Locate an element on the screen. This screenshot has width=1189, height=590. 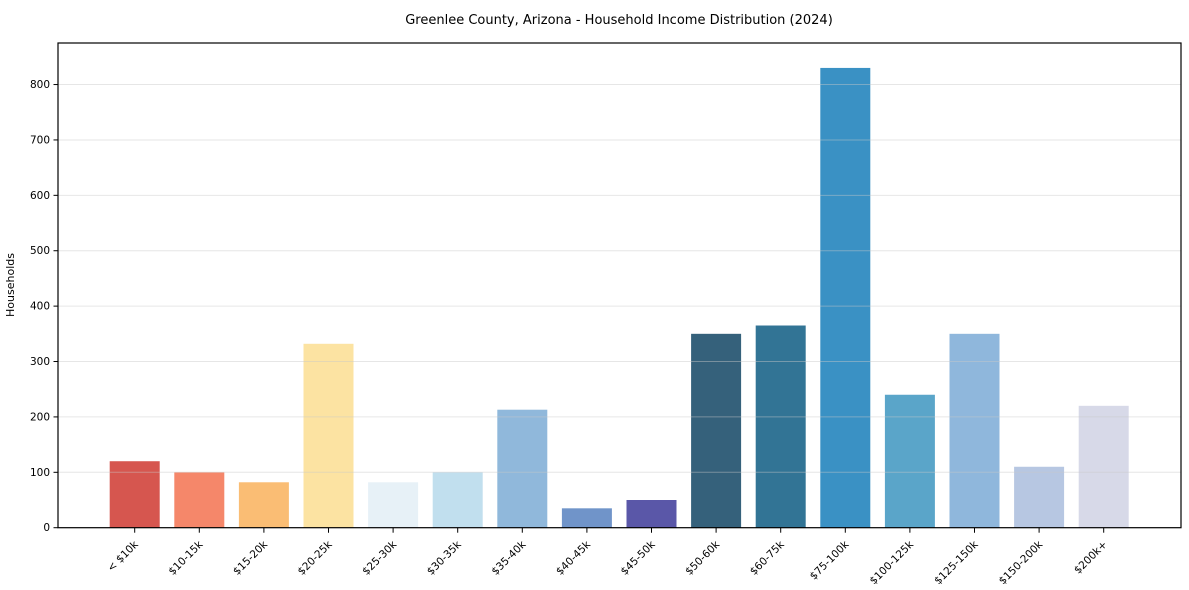
x-tick-label-$40-45k: $40-45k is located at coordinates (574, 558).